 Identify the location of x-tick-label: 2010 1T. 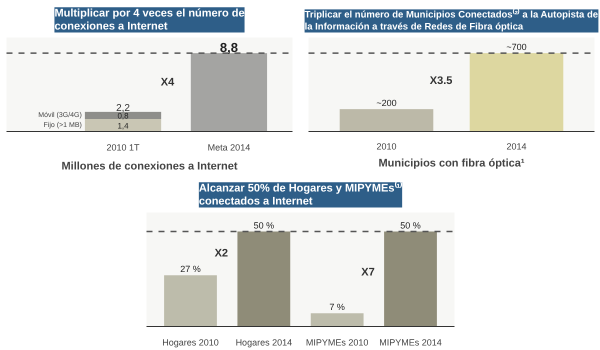
(123, 147).